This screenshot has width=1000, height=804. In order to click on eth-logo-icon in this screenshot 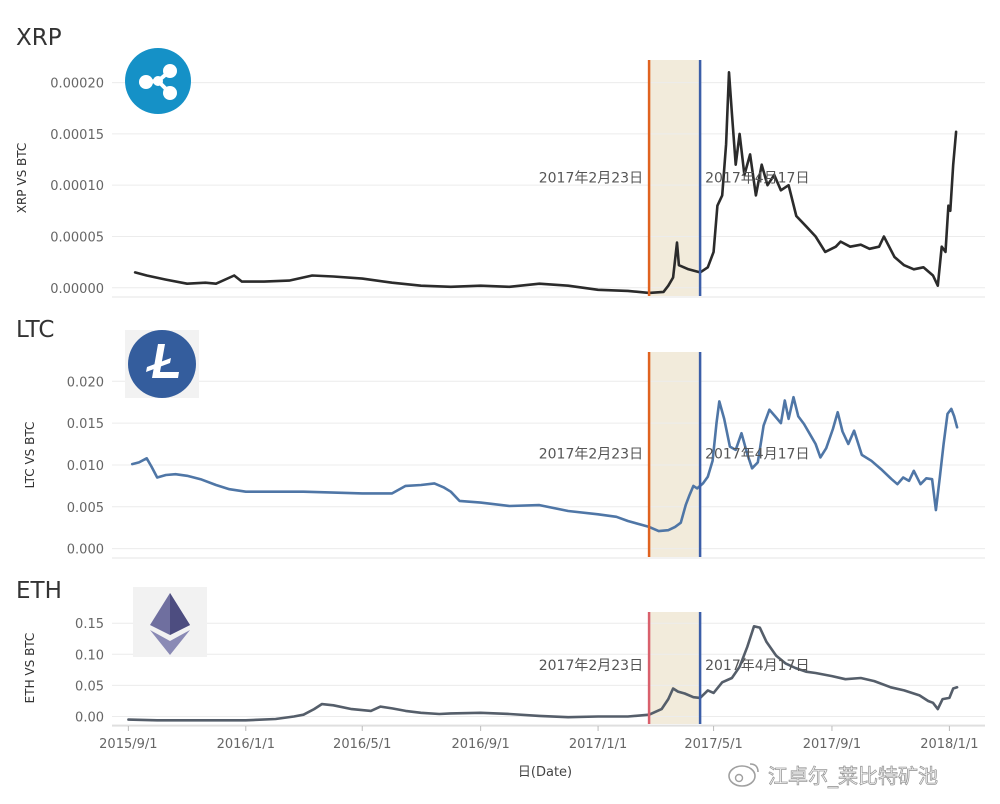, I will do `click(170, 622)`.